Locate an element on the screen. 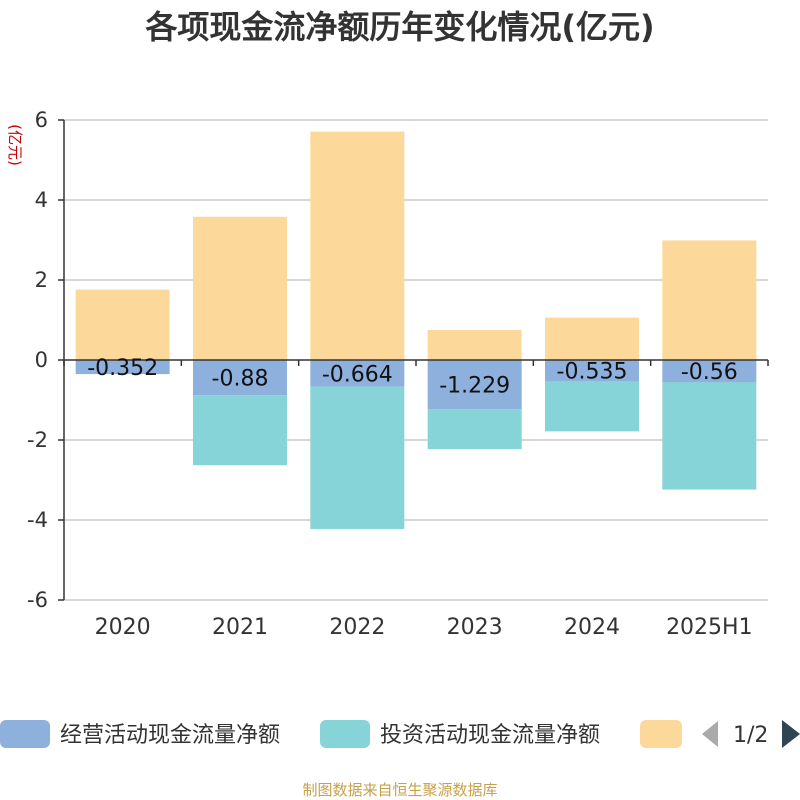 The height and width of the screenshot is (800, 800). data-label: -1.229 is located at coordinates (474, 386).